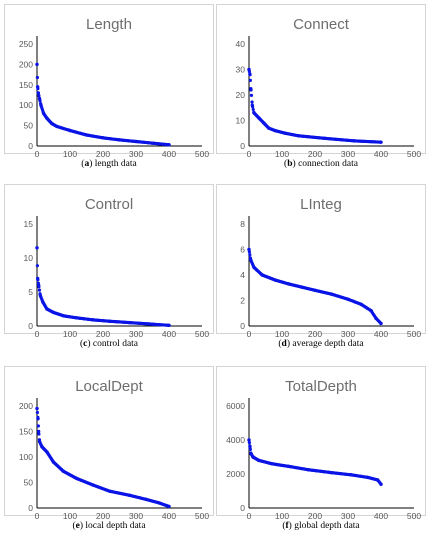 This screenshot has width=430, height=550. I want to click on chart-frame, so click(321, 79).